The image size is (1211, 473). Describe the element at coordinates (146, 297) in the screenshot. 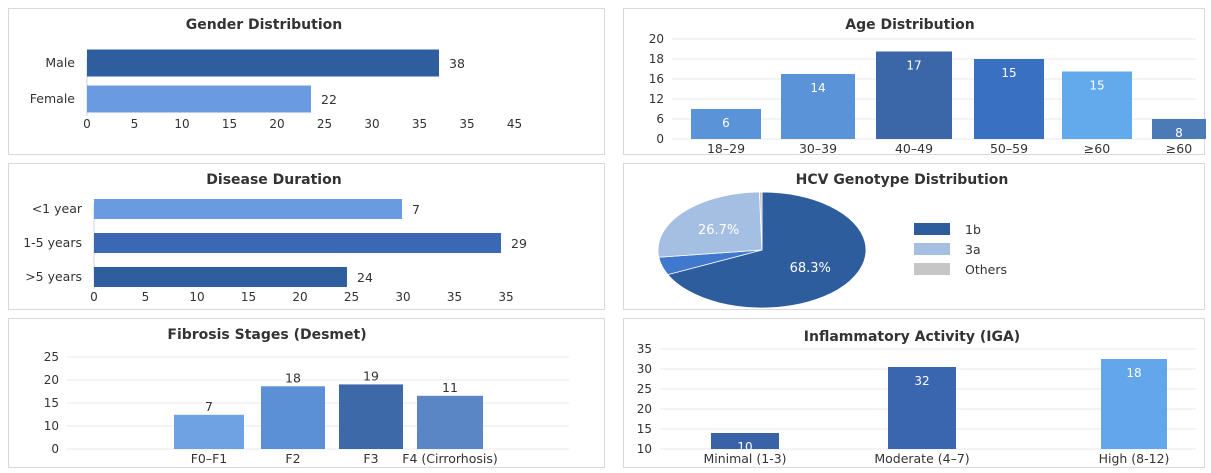

I see `duration-x-tick: 5` at that location.